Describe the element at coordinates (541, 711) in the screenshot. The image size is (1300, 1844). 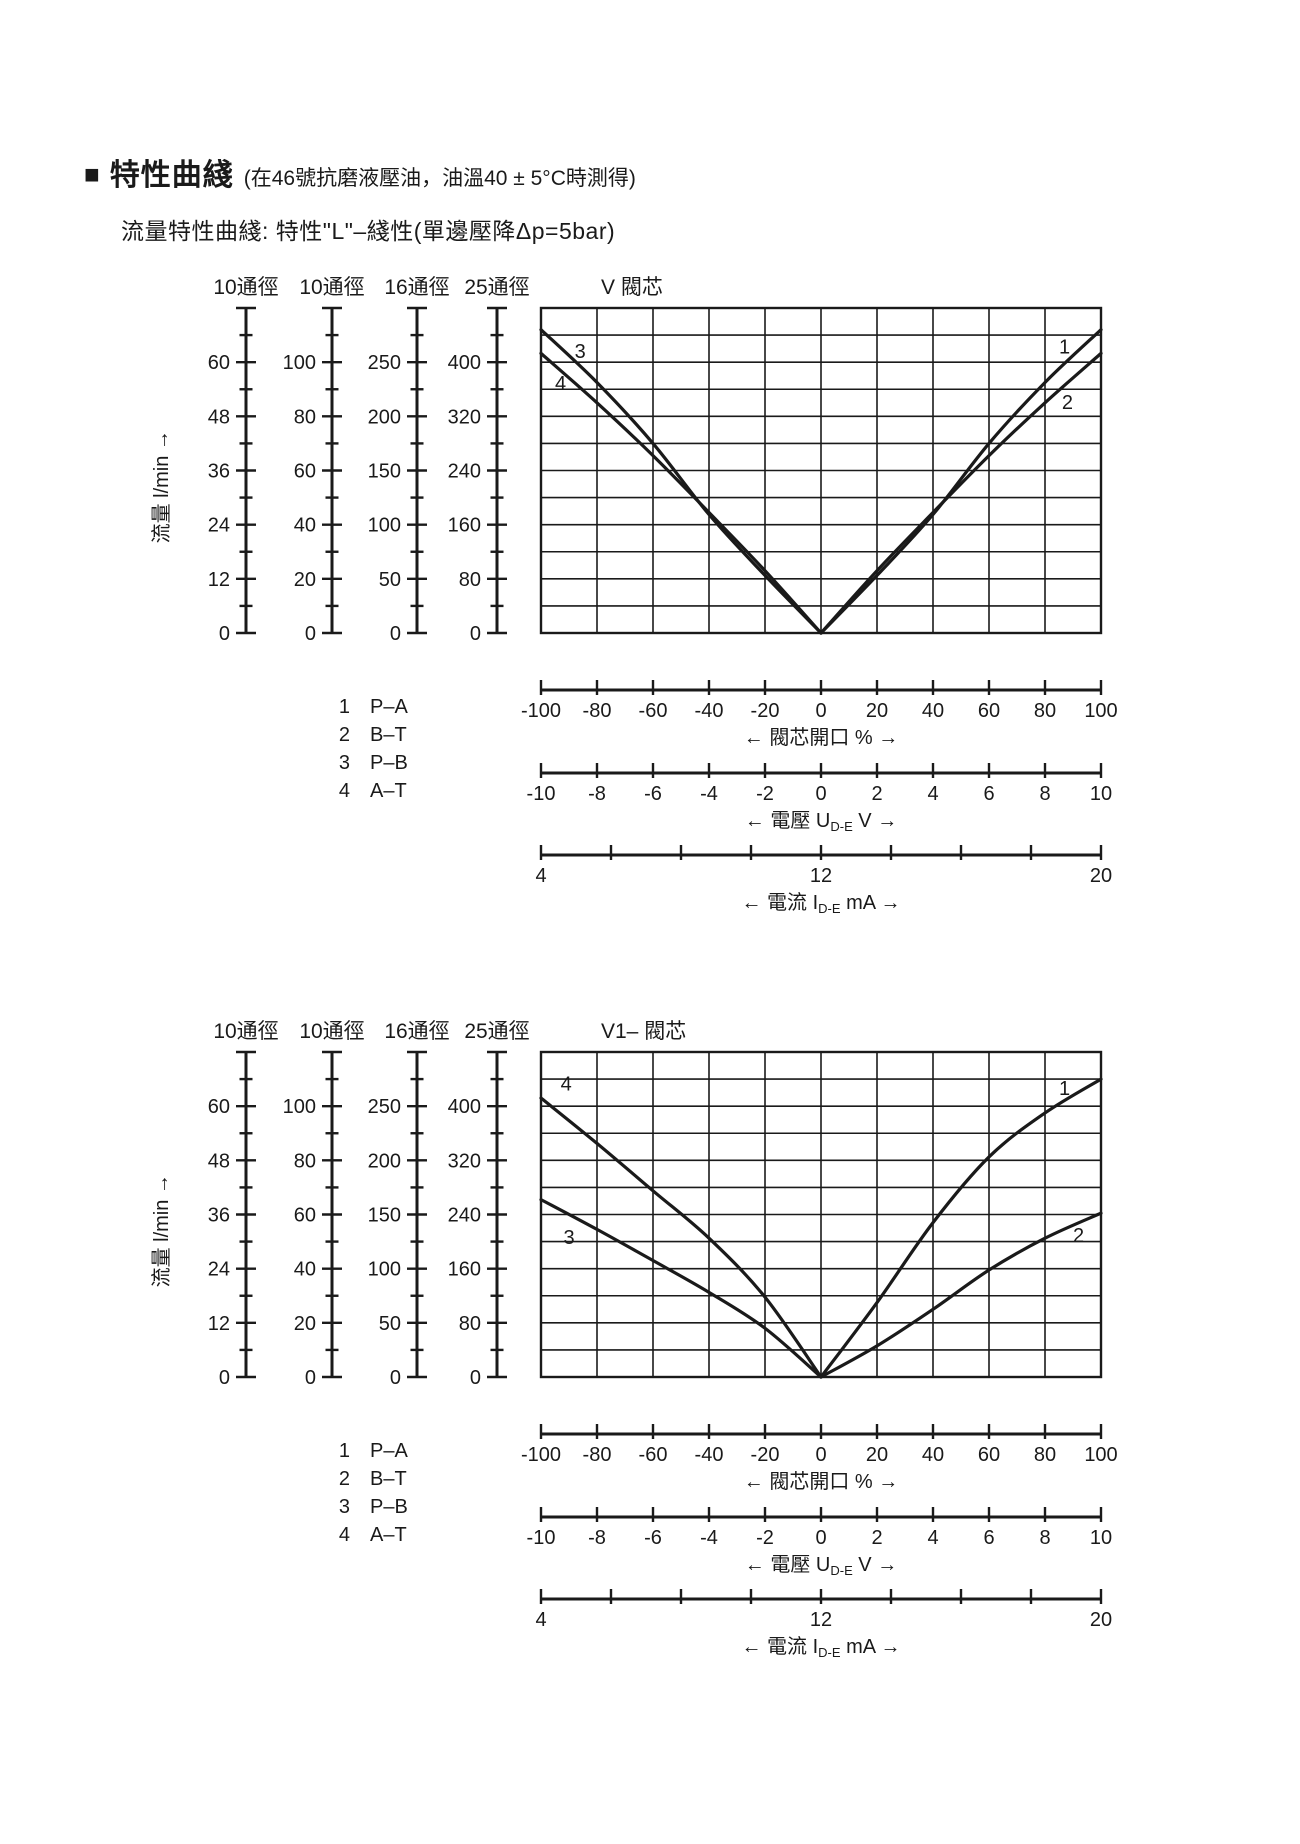
I see `axis-tick-label: -100` at that location.